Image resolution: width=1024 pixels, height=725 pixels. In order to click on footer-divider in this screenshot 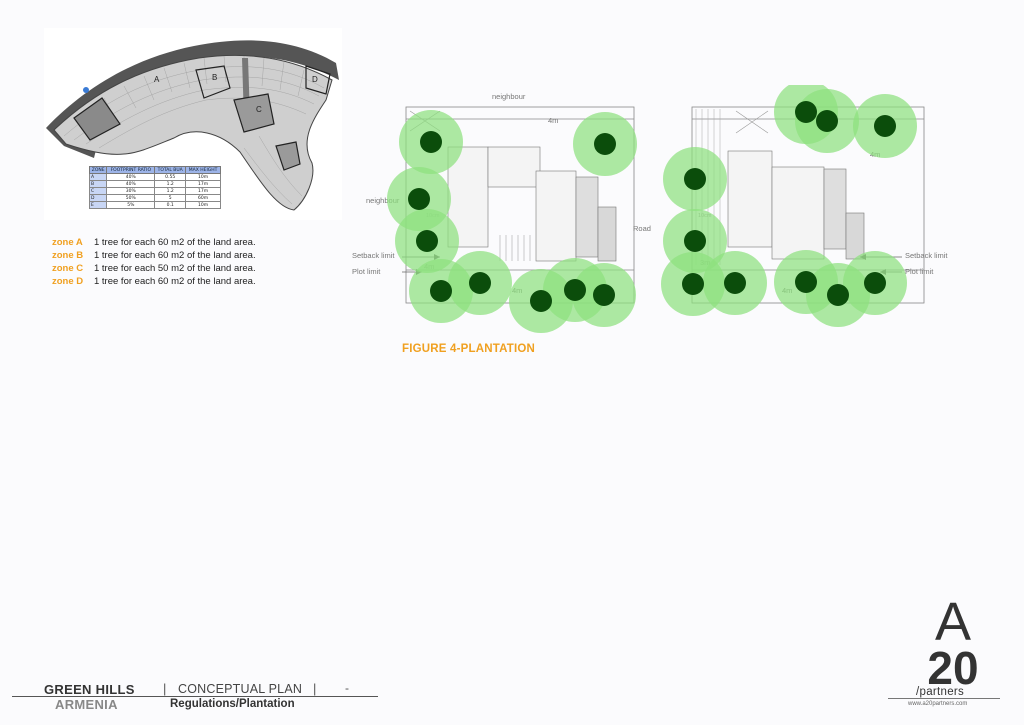, I will do `click(195, 696)`.